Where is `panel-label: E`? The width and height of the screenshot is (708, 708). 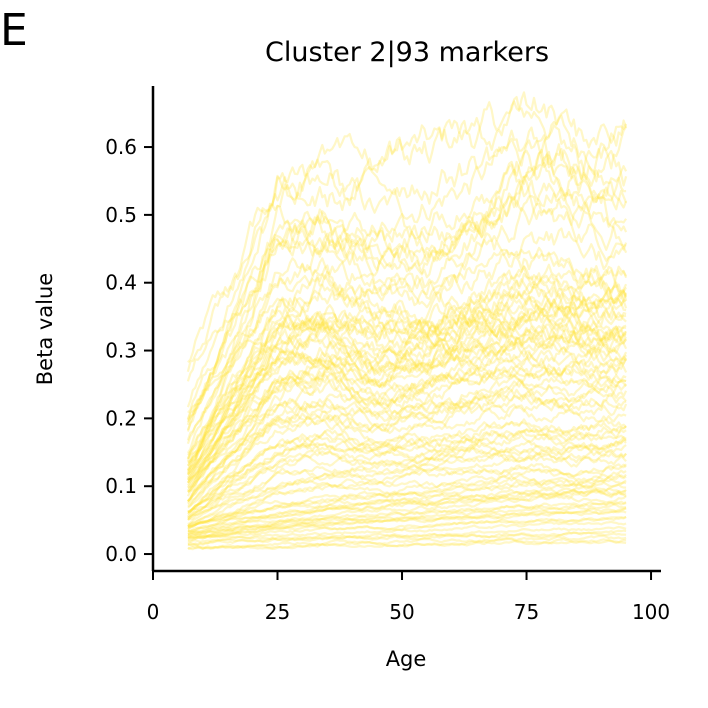
panel-label: E is located at coordinates (14, 30).